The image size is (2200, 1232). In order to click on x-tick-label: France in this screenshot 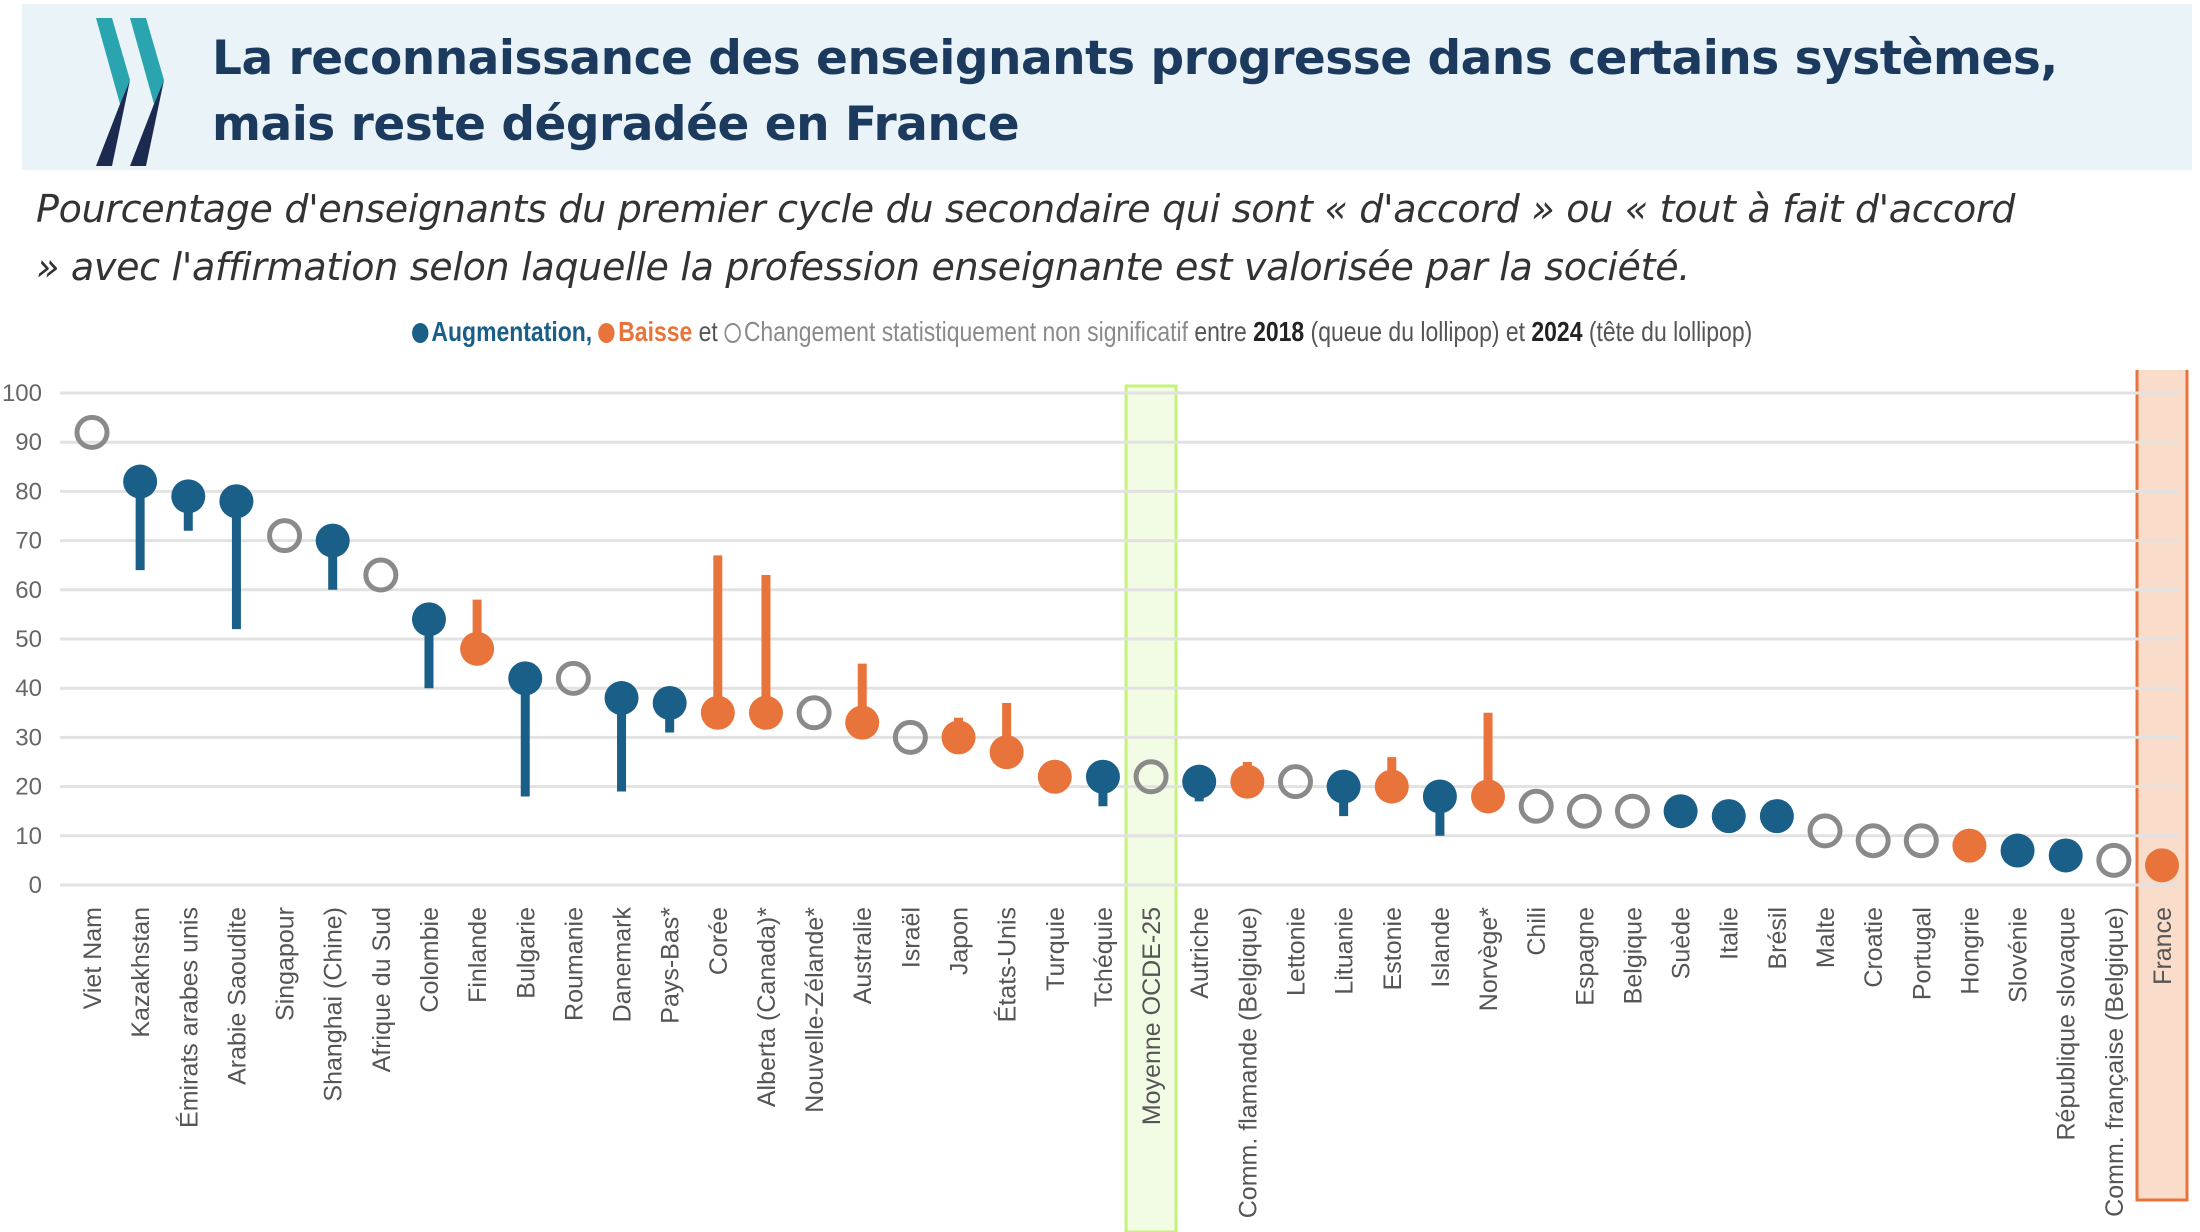, I will do `click(2163, 946)`.